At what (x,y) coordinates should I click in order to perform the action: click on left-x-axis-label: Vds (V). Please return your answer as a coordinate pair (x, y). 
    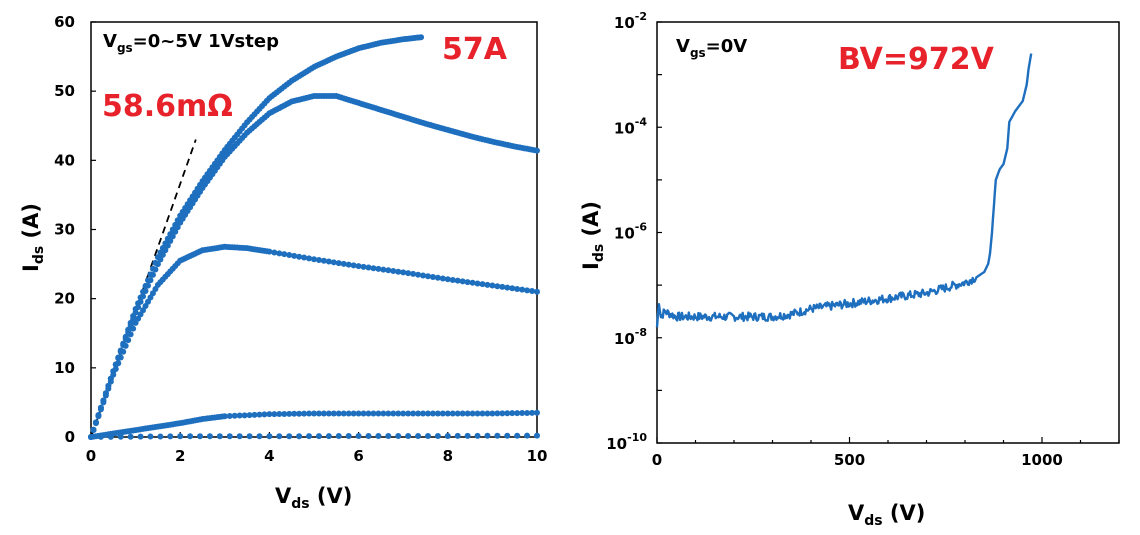
    Looking at the image, I should click on (313, 498).